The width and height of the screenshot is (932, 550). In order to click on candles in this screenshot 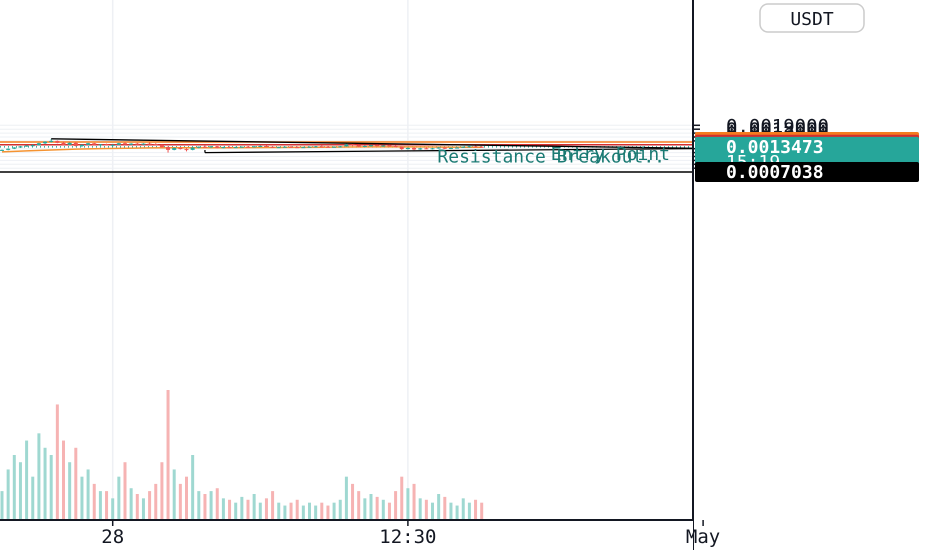, I will do `click(242, 145)`.